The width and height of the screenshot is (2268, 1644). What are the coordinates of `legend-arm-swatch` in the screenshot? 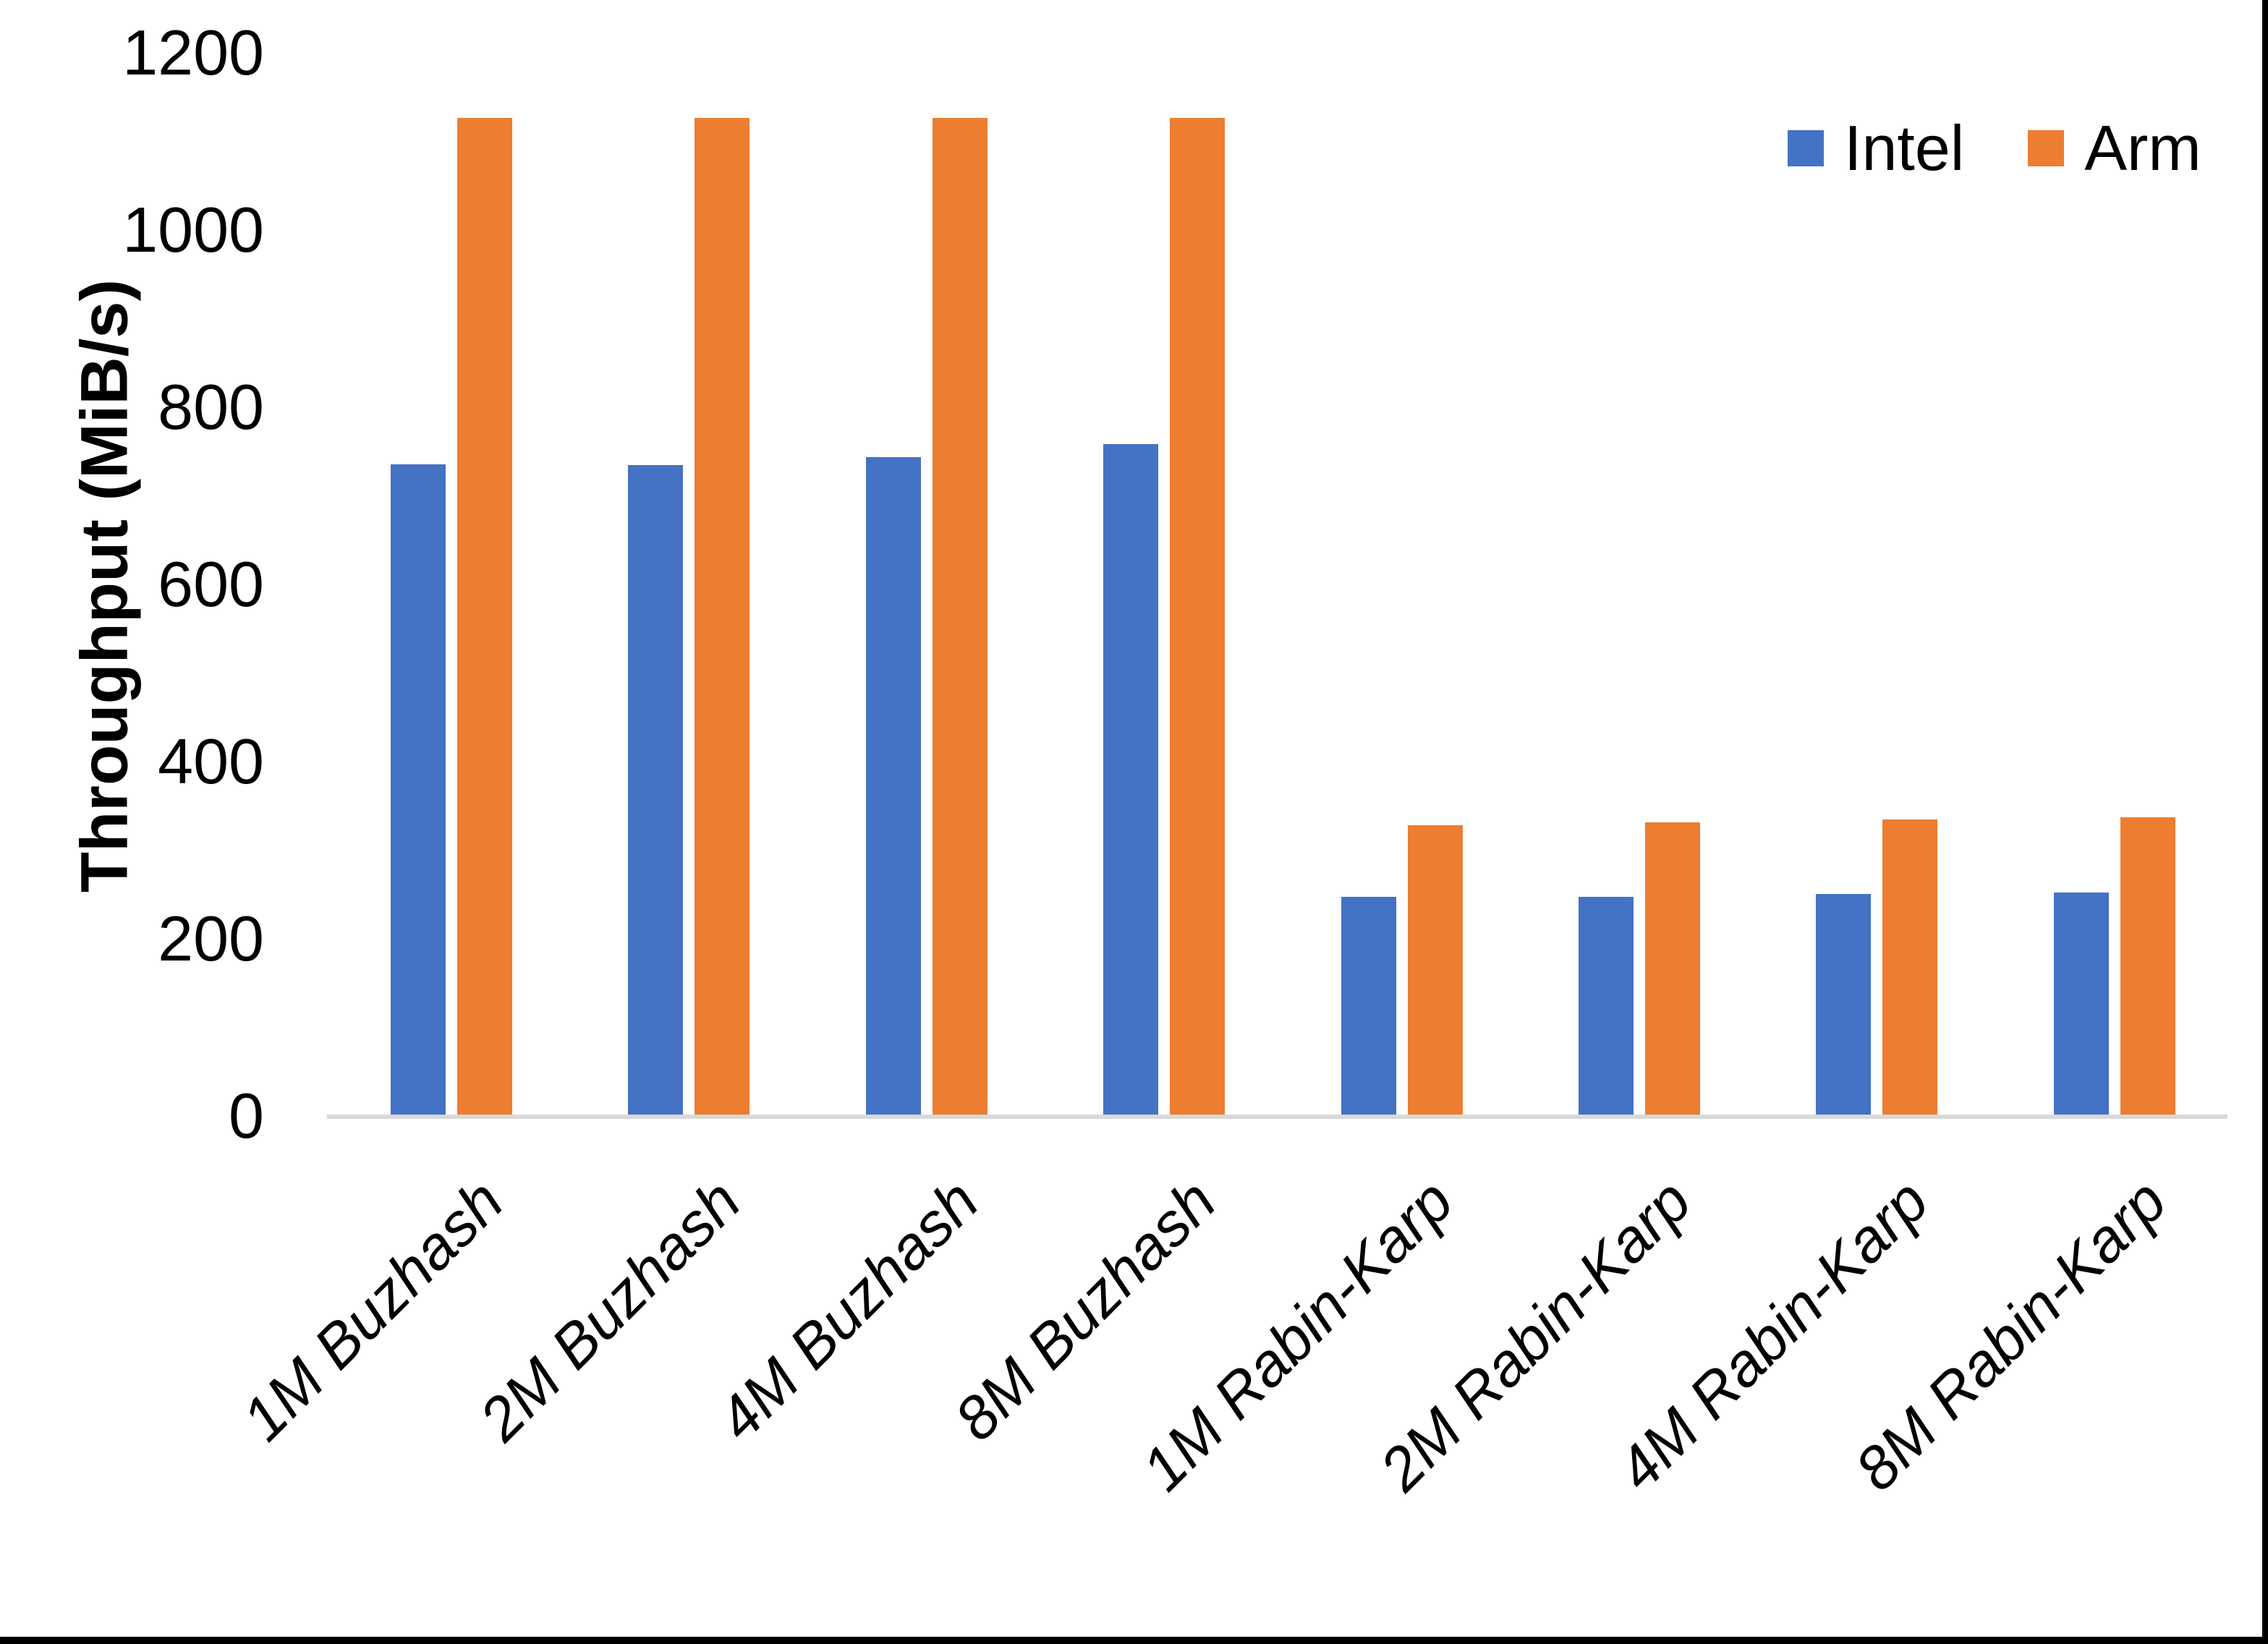 It's located at (2047, 148).